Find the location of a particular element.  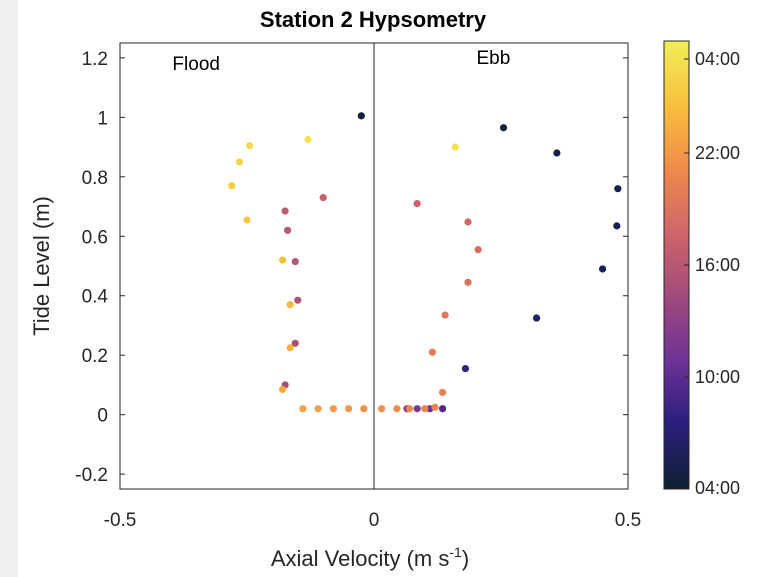

colorbar-tick-label: 22:00 is located at coordinates (717, 153).